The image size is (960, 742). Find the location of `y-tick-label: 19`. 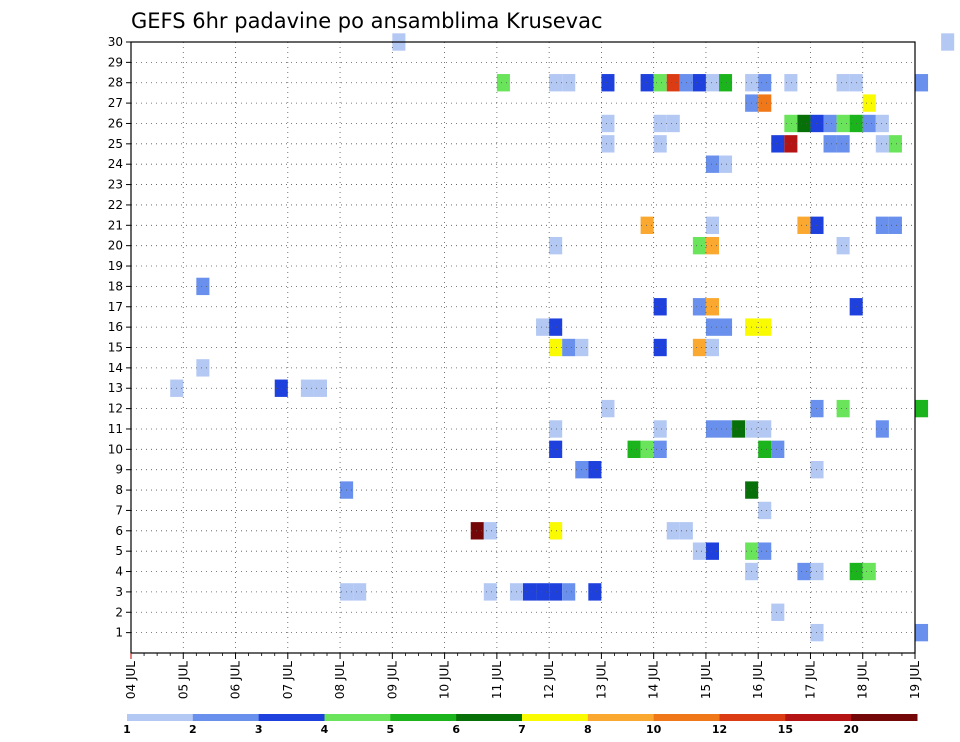

y-tick-label: 19 is located at coordinates (115, 266).